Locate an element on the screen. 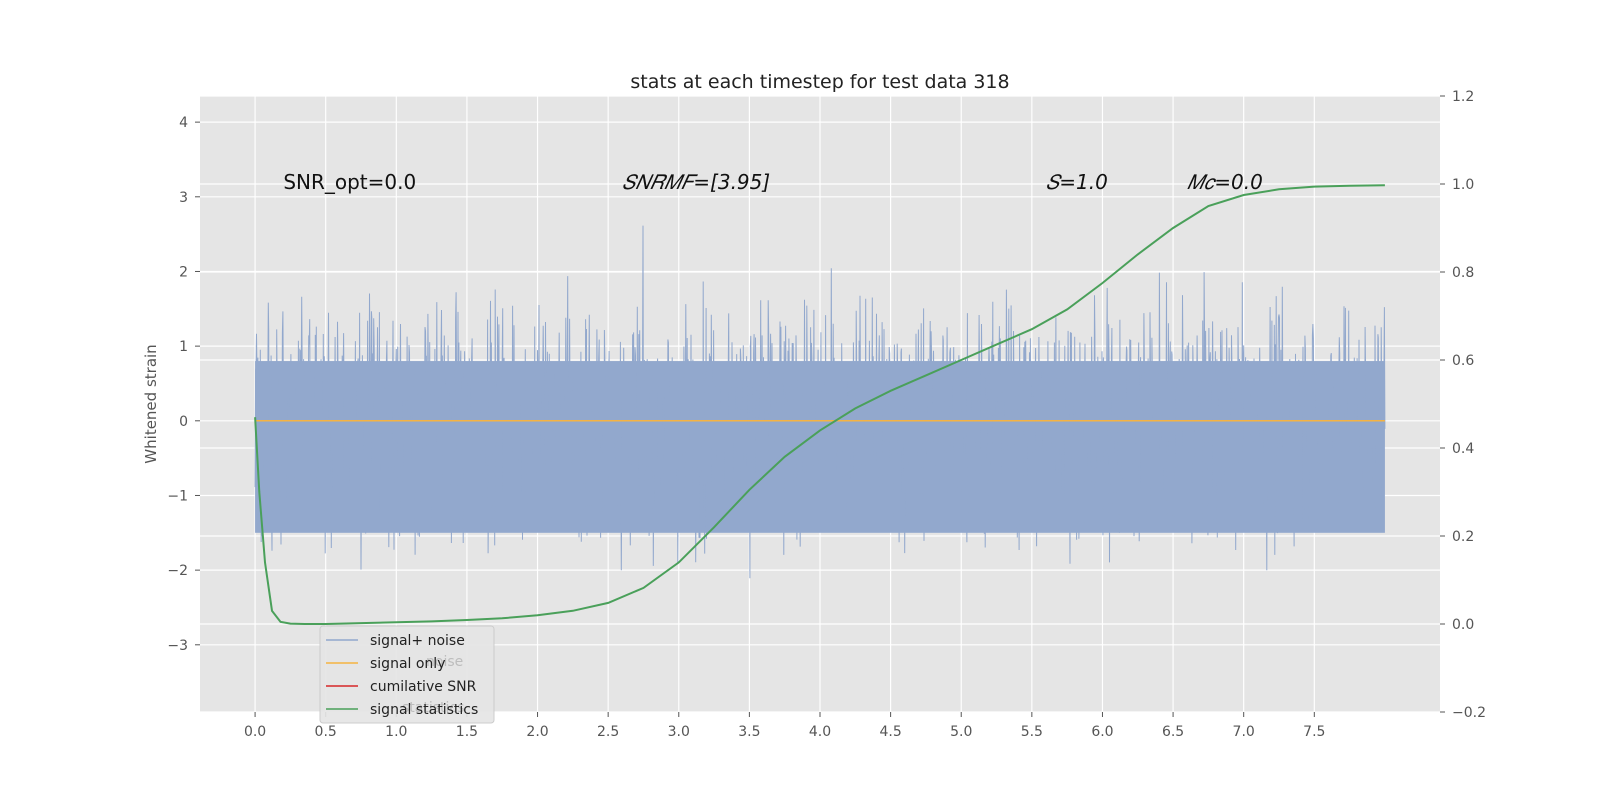  annotation-mc: 𝑀𝑐=0.0 is located at coordinates (1225, 182).